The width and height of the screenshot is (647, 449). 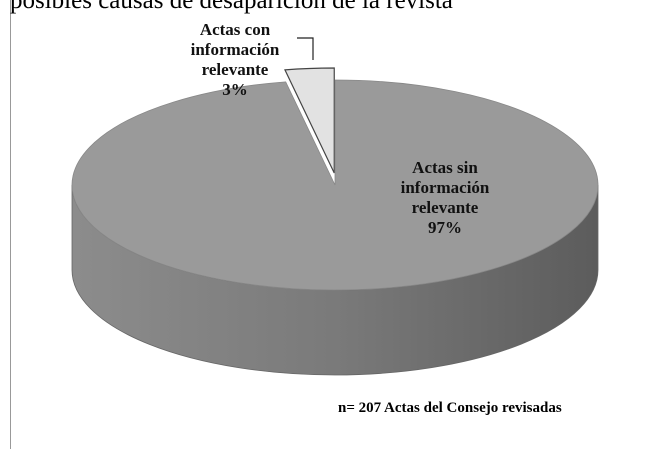 What do you see at coordinates (235, 89) in the screenshot?
I see `value-label: 3%` at bounding box center [235, 89].